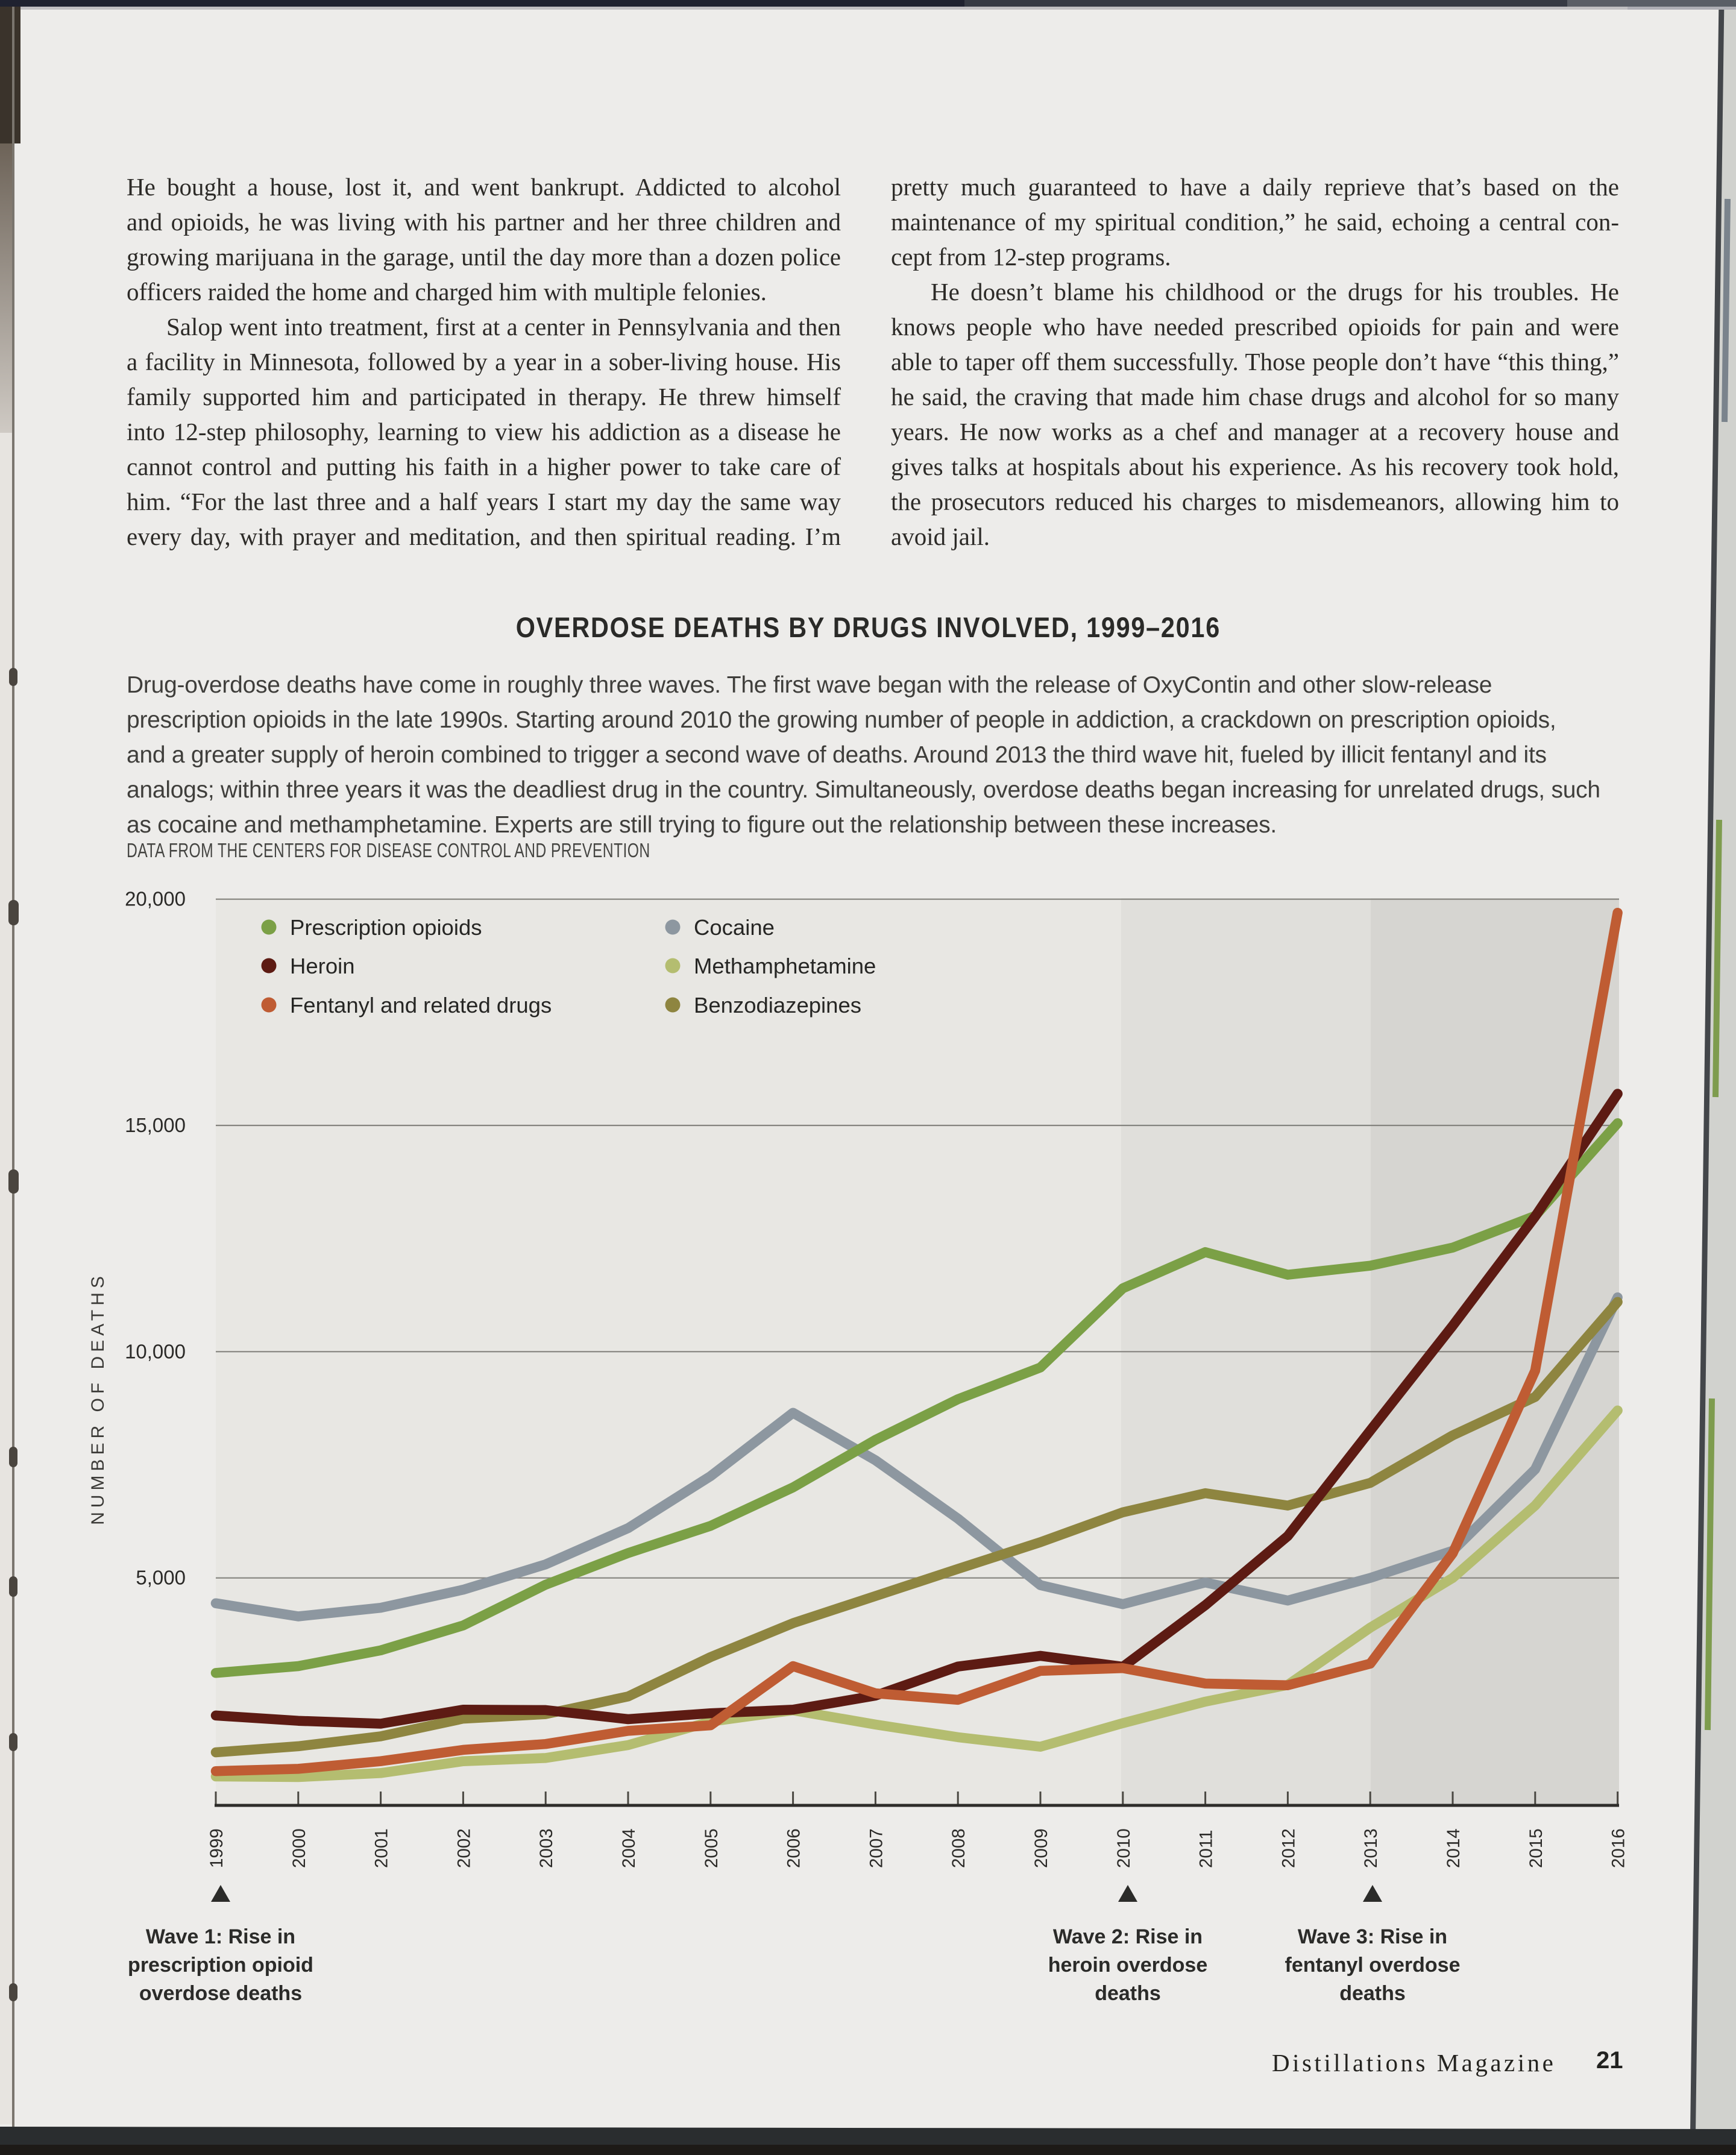  I want to click on svg-text: 2002, so click(464, 1848).